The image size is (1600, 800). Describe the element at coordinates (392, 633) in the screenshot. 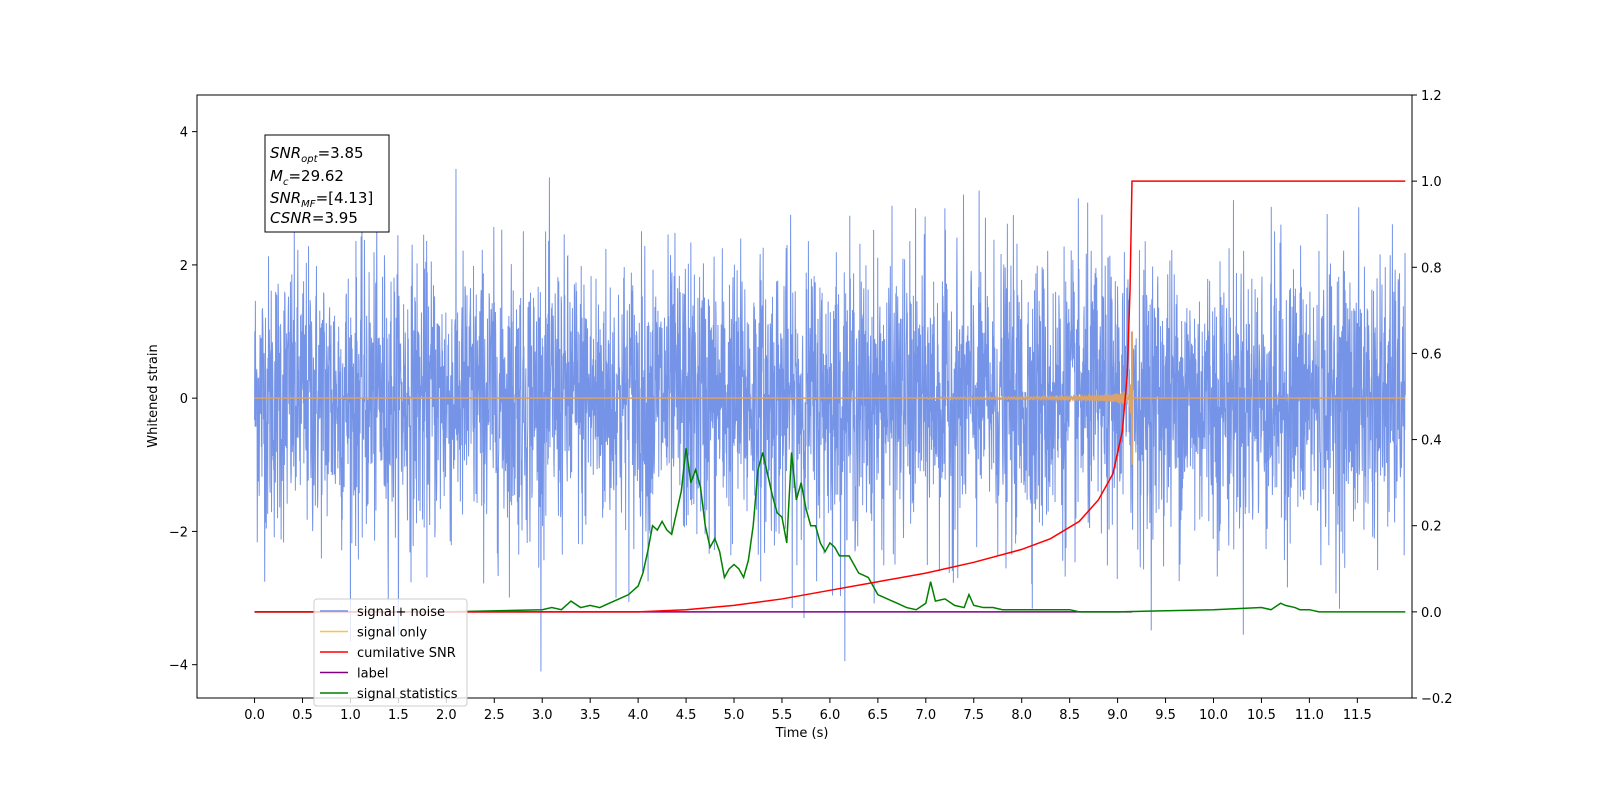

I see `legend-label: signal only` at that location.